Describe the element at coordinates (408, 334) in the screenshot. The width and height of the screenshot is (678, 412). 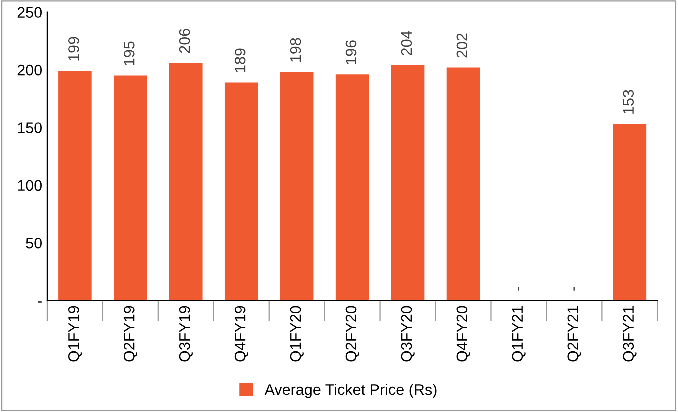
I see `x-tick-label: Q3FY20` at that location.